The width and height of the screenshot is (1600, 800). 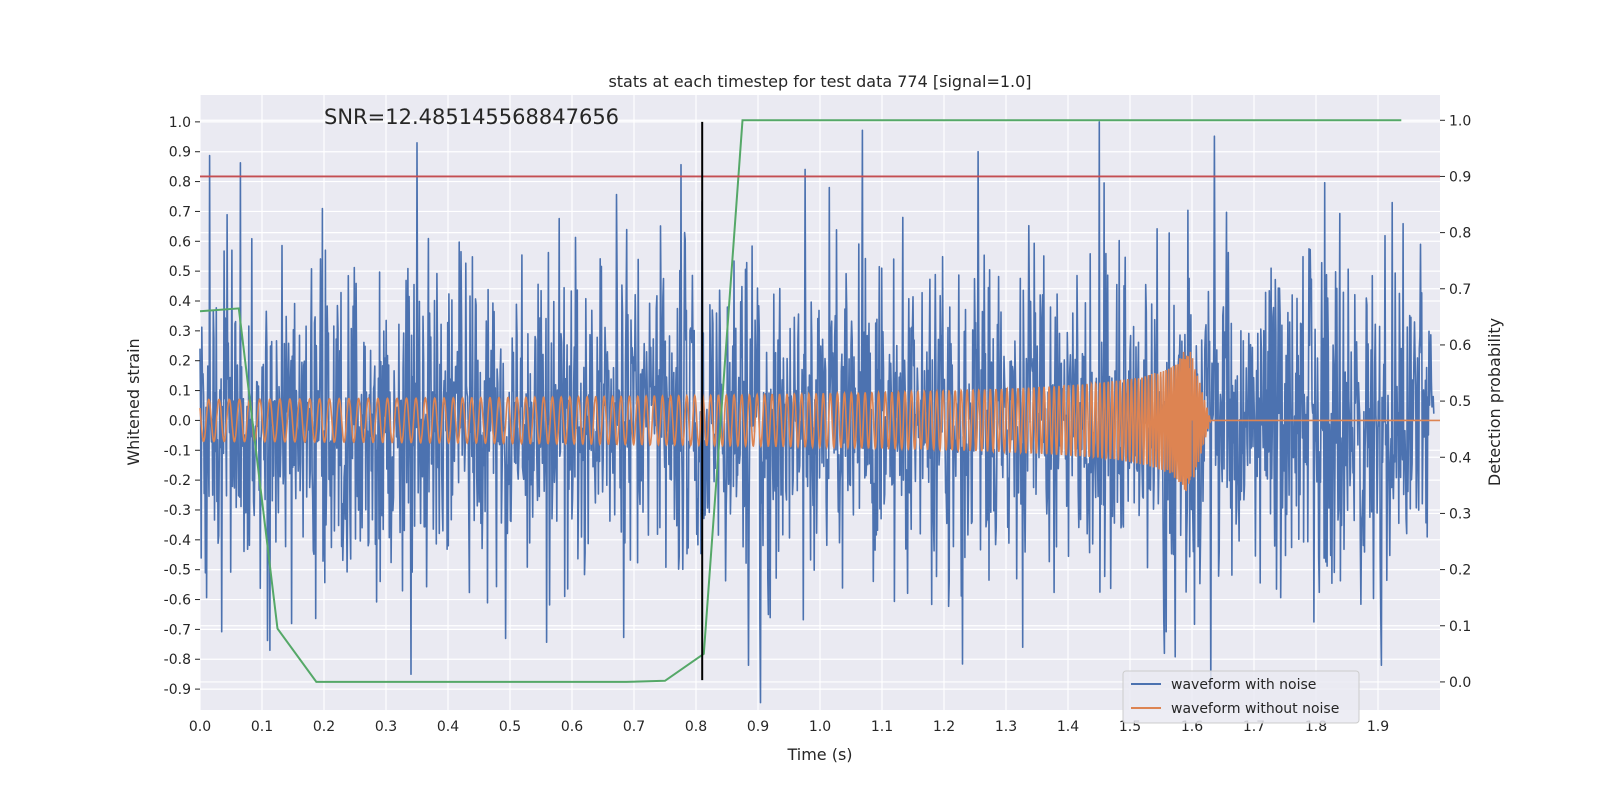 What do you see at coordinates (1460, 177) in the screenshot?
I see `y2-tick-label: 0.9` at bounding box center [1460, 177].